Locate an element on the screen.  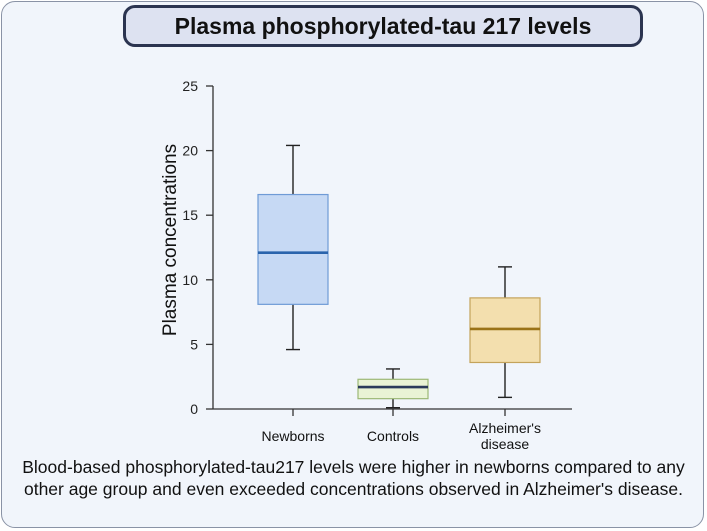
chart-title-box: Plasma phosphorylated-tau 217 levels is located at coordinates (383, 26).